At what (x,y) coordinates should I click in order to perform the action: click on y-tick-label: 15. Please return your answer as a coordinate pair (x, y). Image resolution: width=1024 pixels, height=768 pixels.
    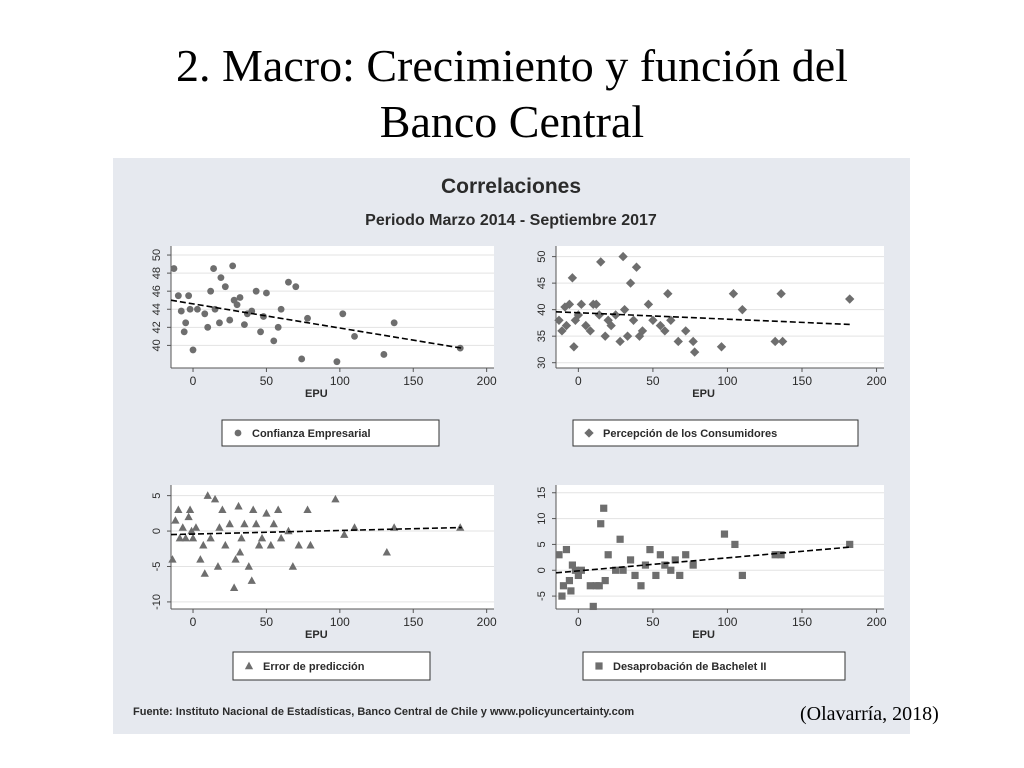
    Looking at the image, I should click on (542, 493).